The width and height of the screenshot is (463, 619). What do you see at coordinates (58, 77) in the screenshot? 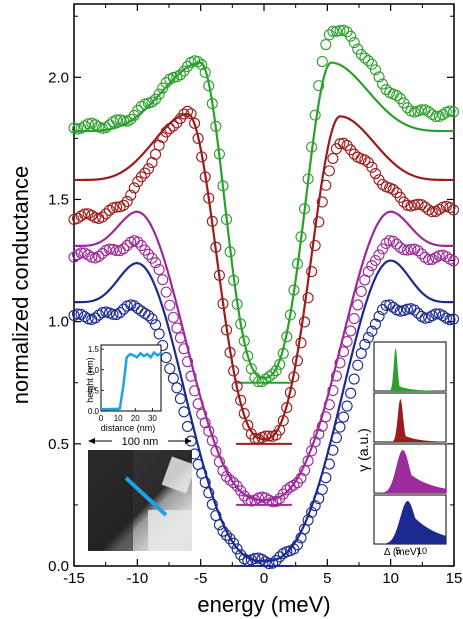
I see `y-tick-label: 2.0` at bounding box center [58, 77].